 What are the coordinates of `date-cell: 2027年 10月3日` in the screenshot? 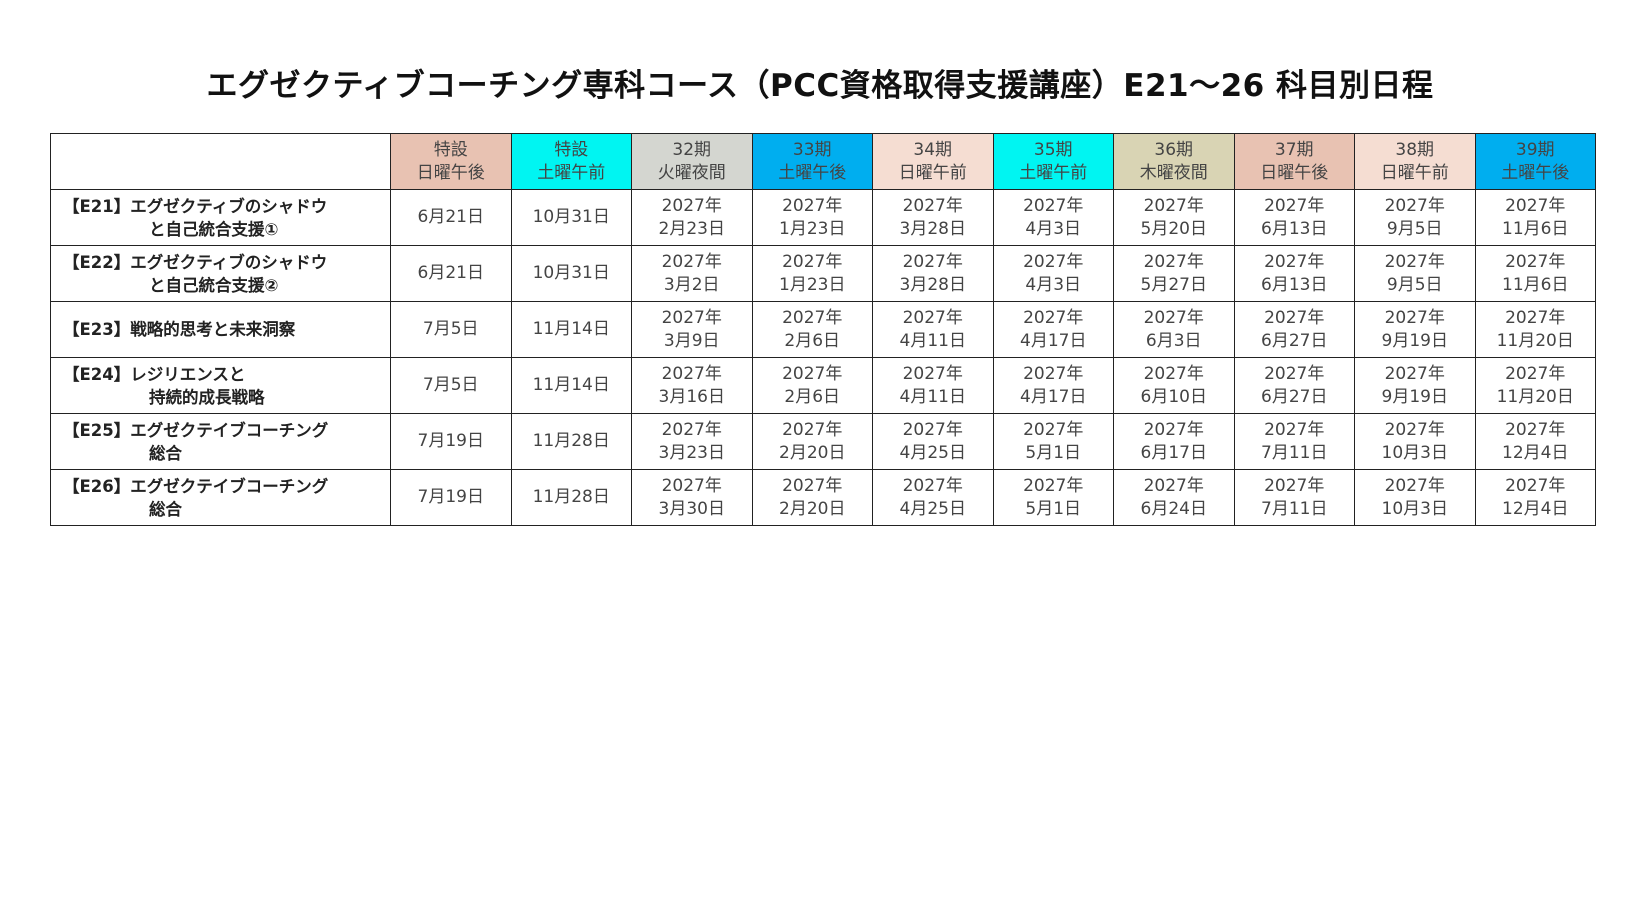 It's located at (1415, 497).